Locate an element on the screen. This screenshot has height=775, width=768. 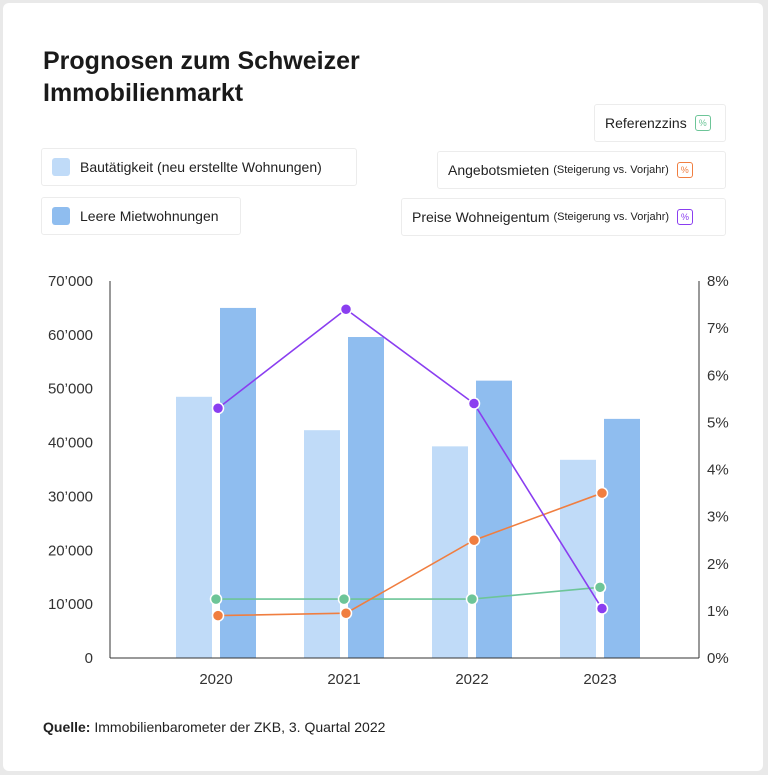
legend-bautaetigkeit: Bautätigkeit (neu erstellte Wohnungen) is located at coordinates (199, 167).